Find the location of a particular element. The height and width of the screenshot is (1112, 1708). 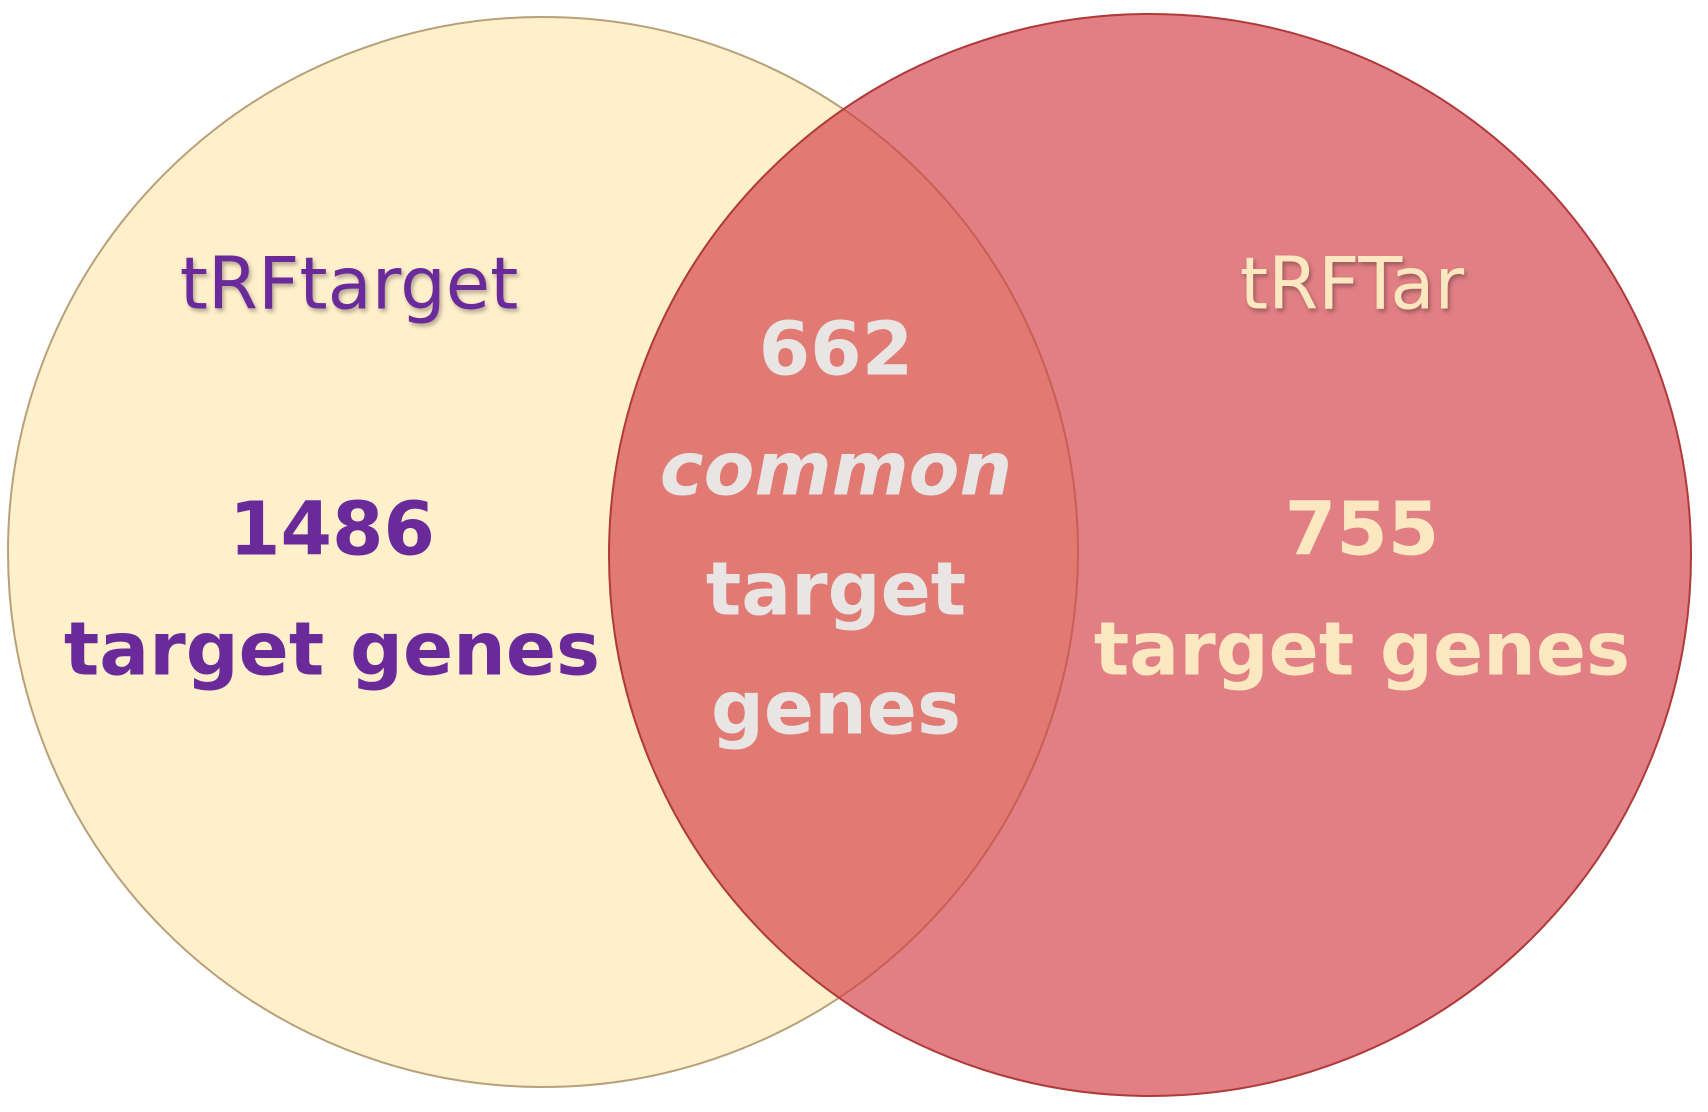

set-count: 755 is located at coordinates (1362, 530).